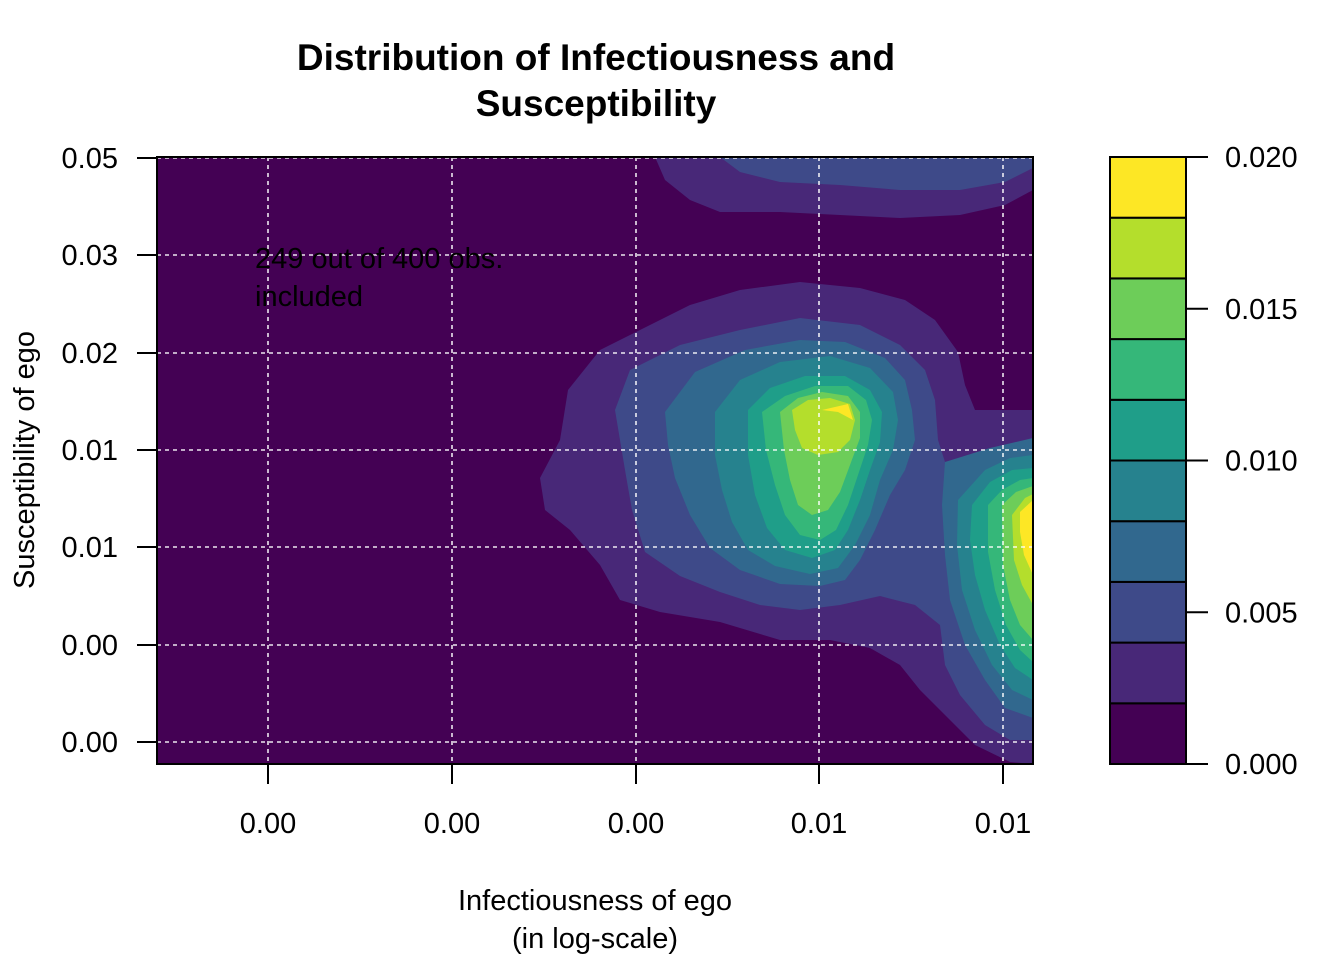 The image size is (1344, 960). Describe the element at coordinates (635, 802) in the screenshot. I see `x-axis: 0.00 0.00 0.00 0.01 0.01` at that location.